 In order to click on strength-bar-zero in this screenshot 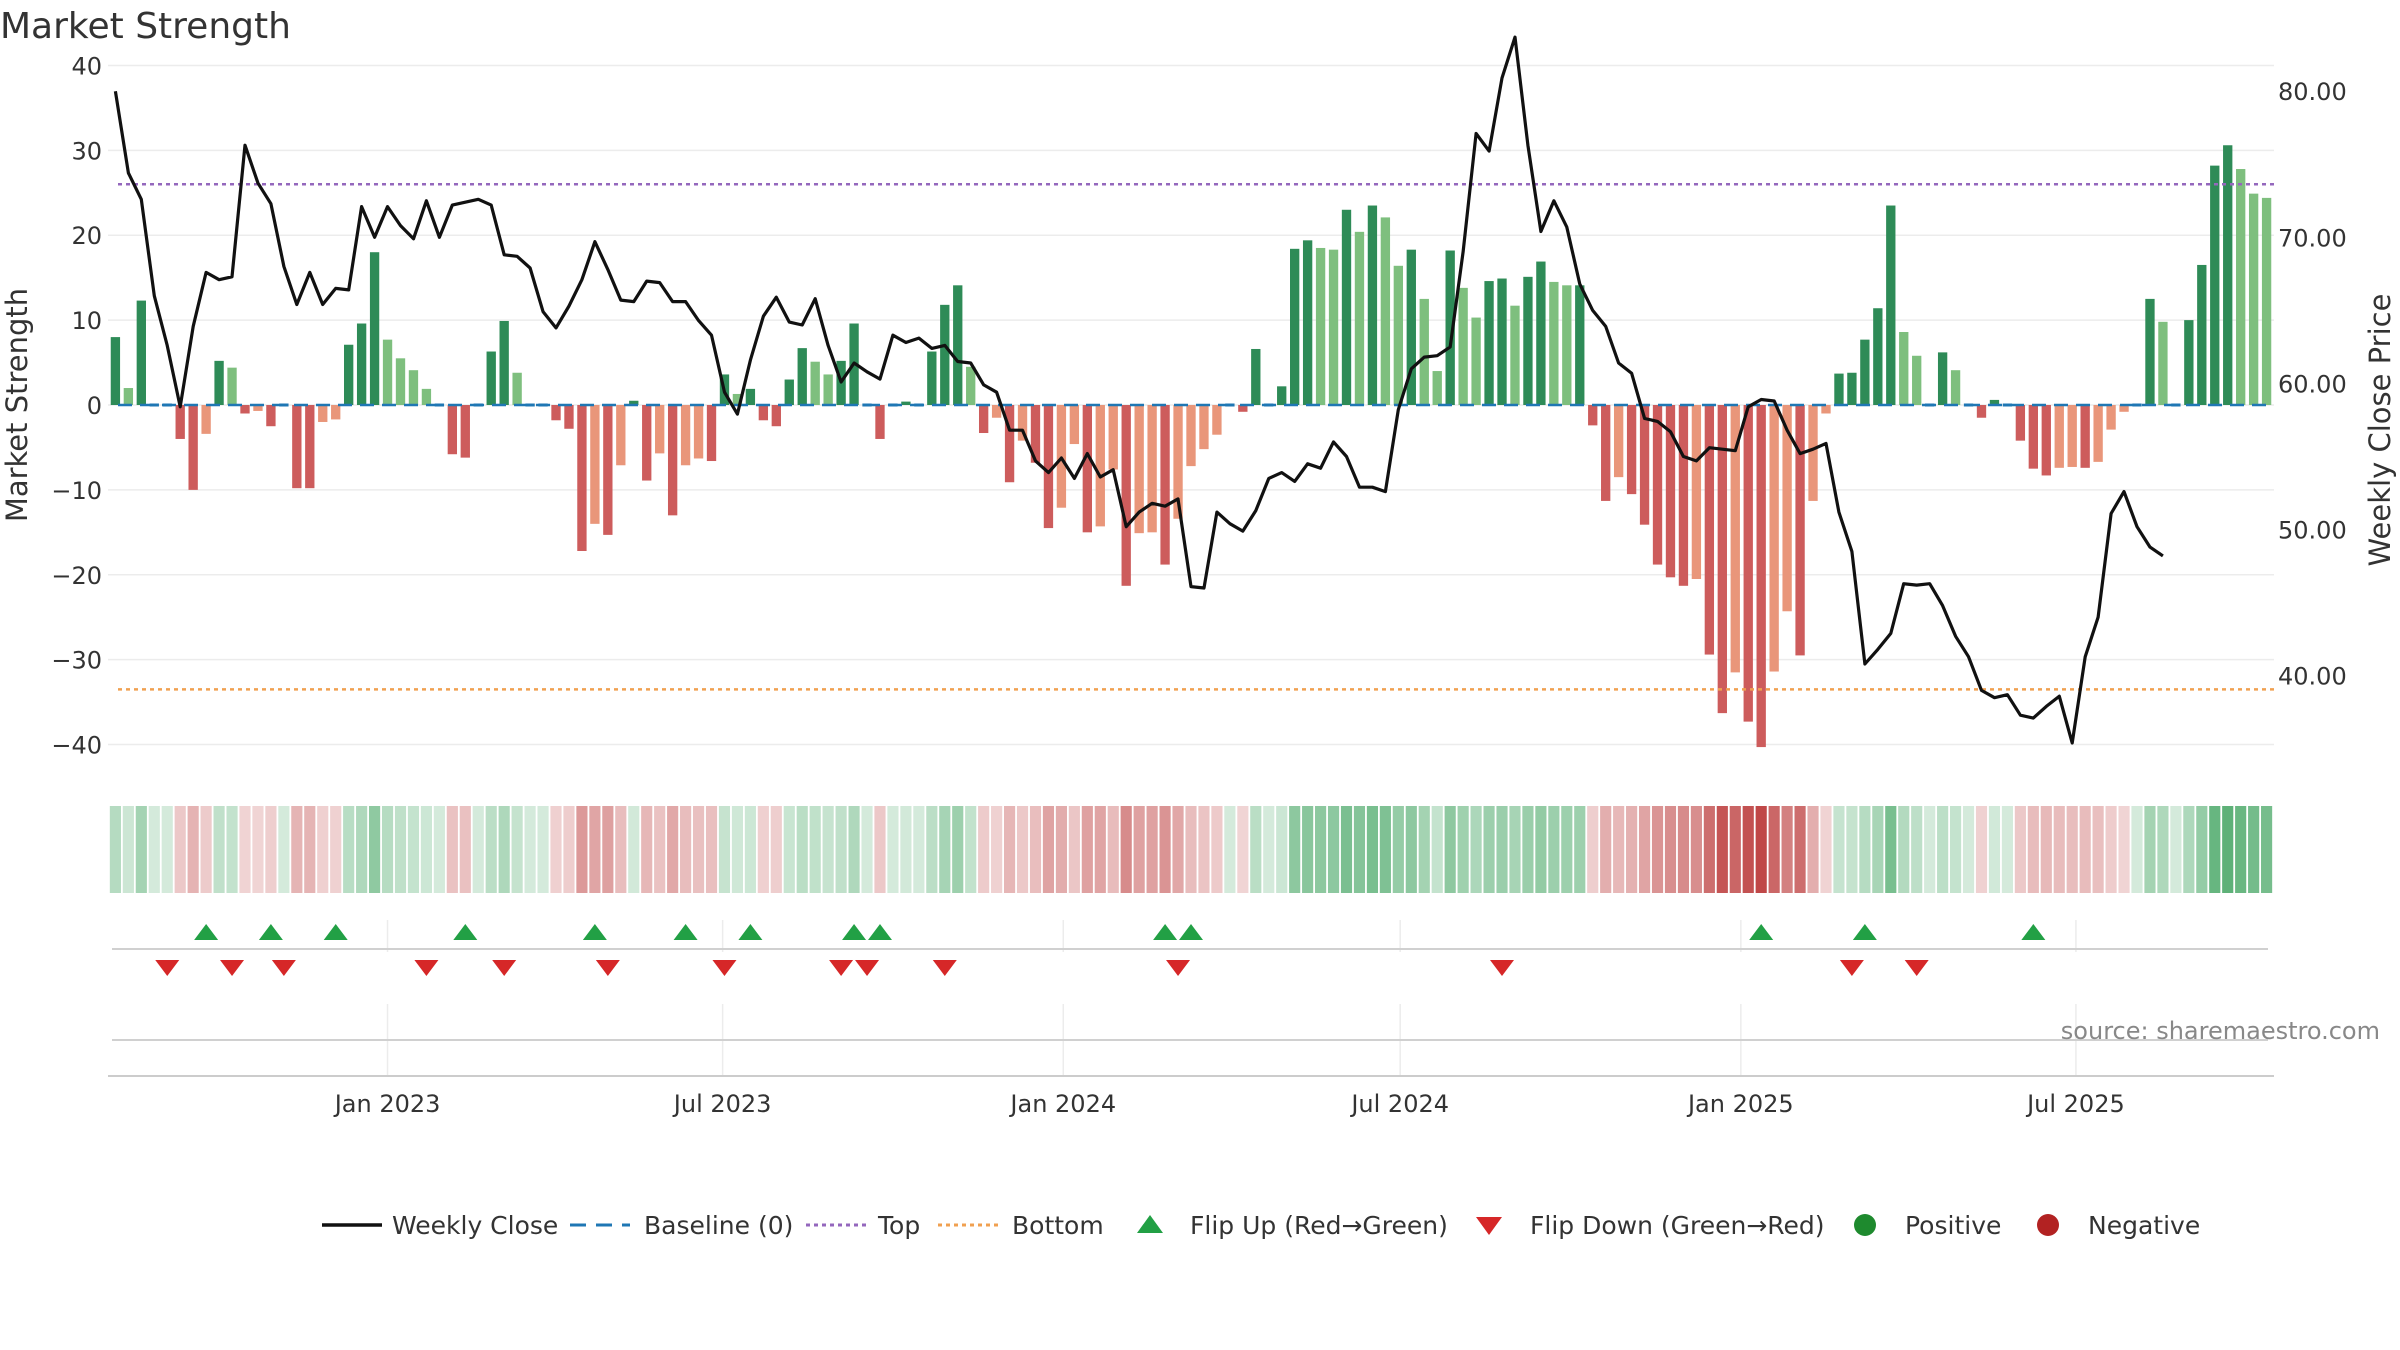, I will do `click(2137, 405)`.